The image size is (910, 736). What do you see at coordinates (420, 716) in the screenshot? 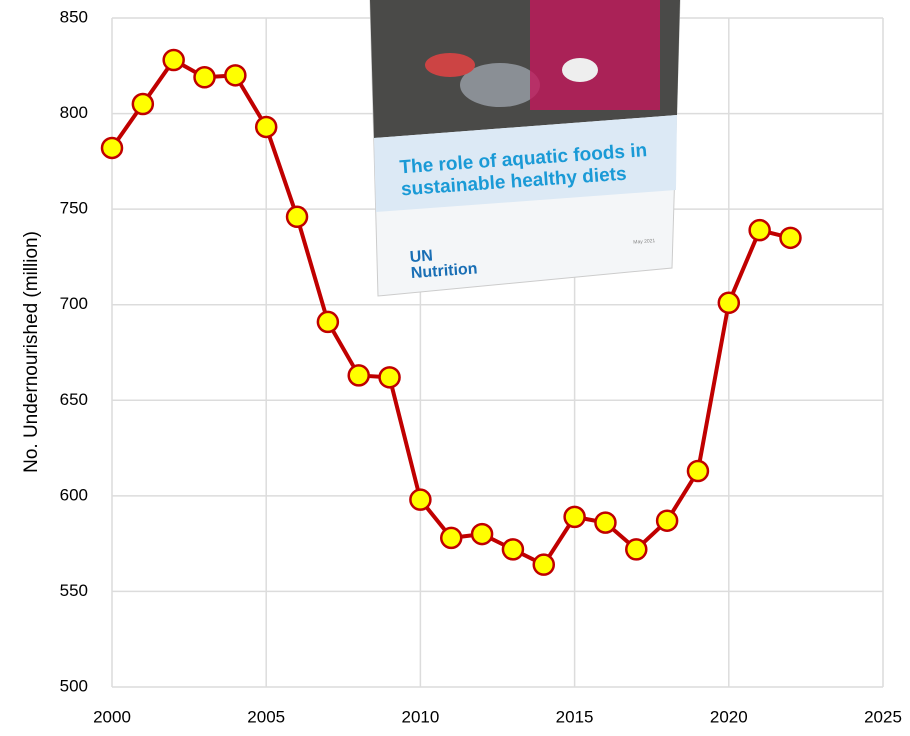
I see `x-tick-label: 2010` at bounding box center [420, 716].